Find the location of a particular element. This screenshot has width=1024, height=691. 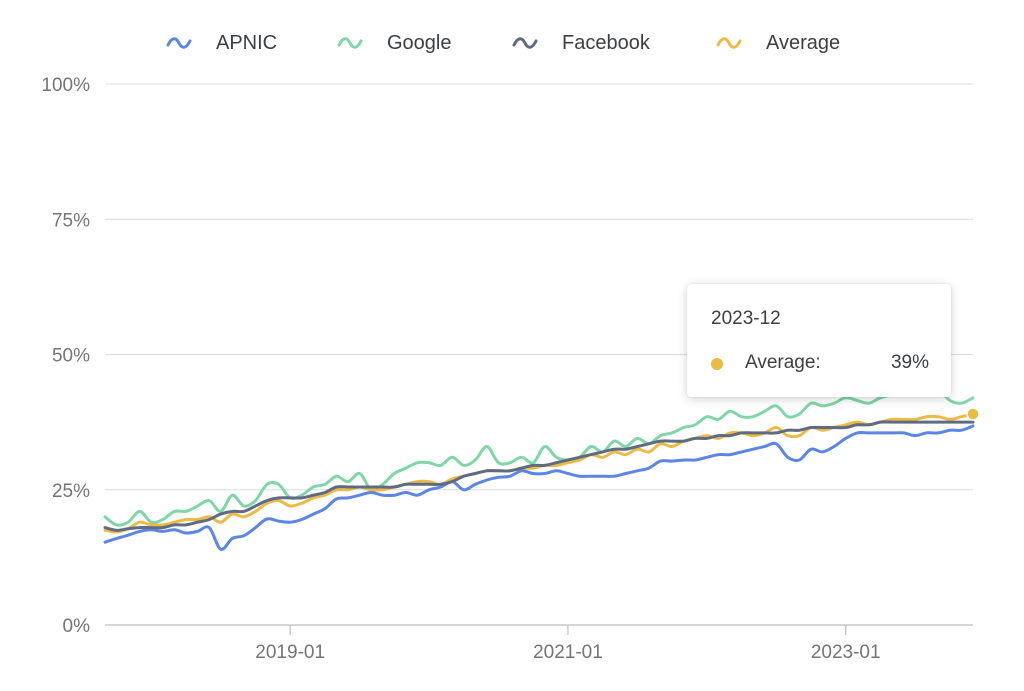

tooltip-value: 39% is located at coordinates (909, 362).